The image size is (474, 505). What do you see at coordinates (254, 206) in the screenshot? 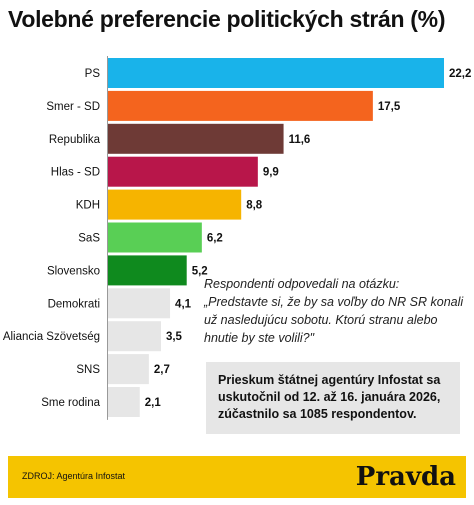
I see `value-label: 8,8` at bounding box center [254, 206].